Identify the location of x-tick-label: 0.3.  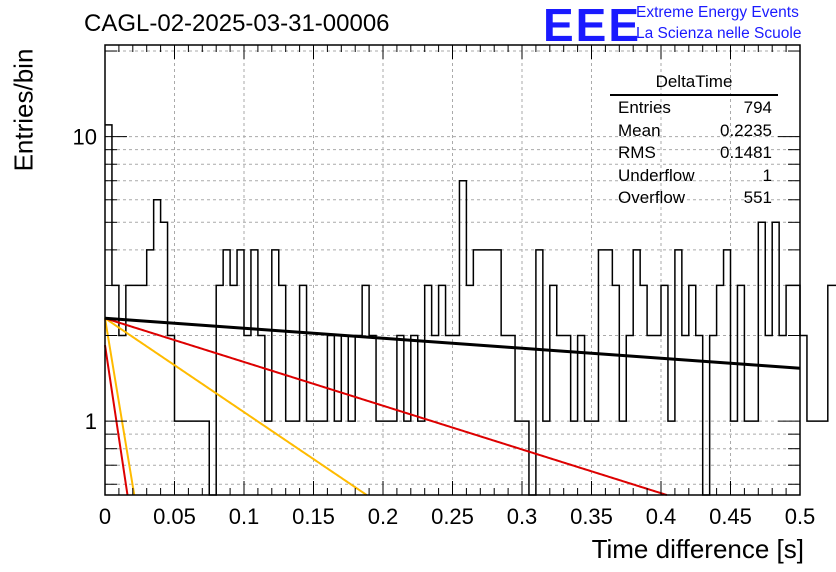
(522, 516).